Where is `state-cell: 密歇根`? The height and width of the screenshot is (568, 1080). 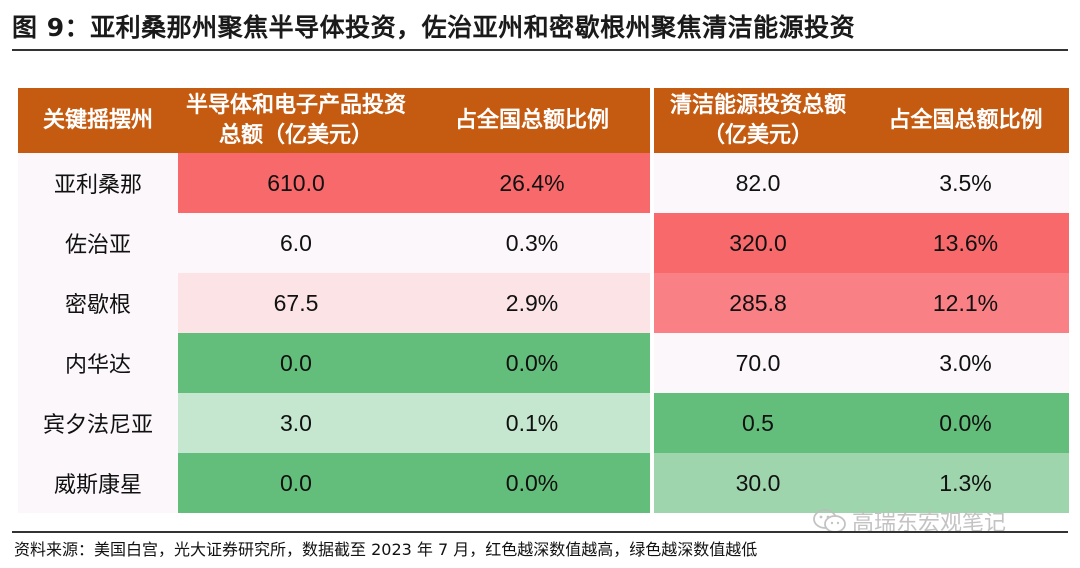
state-cell: 密歇根 is located at coordinates (98, 303).